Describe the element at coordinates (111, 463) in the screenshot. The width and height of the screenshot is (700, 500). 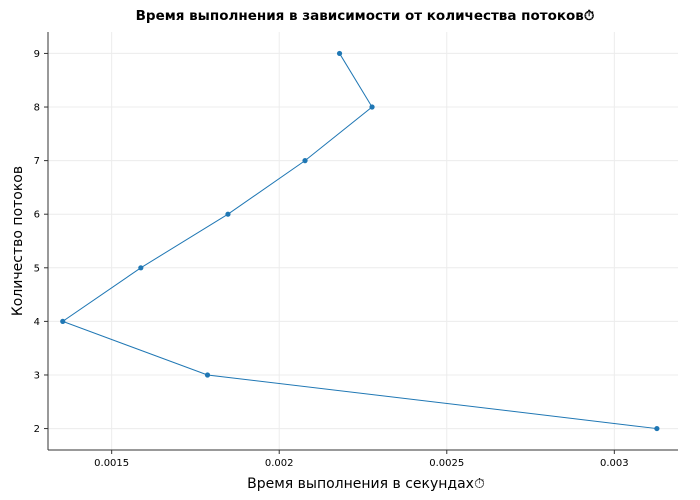
I see `x-tick-label: 0.0015` at that location.